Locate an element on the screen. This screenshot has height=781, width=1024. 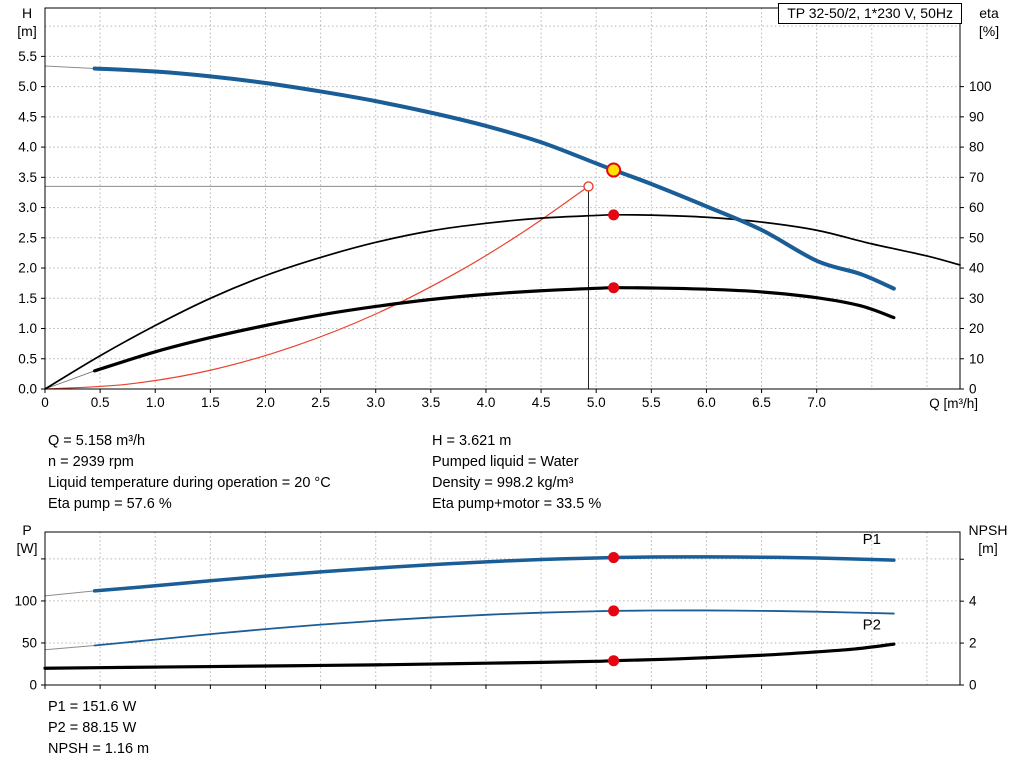
x-axis-unit-label: Q [m³/h] is located at coordinates (953, 403).